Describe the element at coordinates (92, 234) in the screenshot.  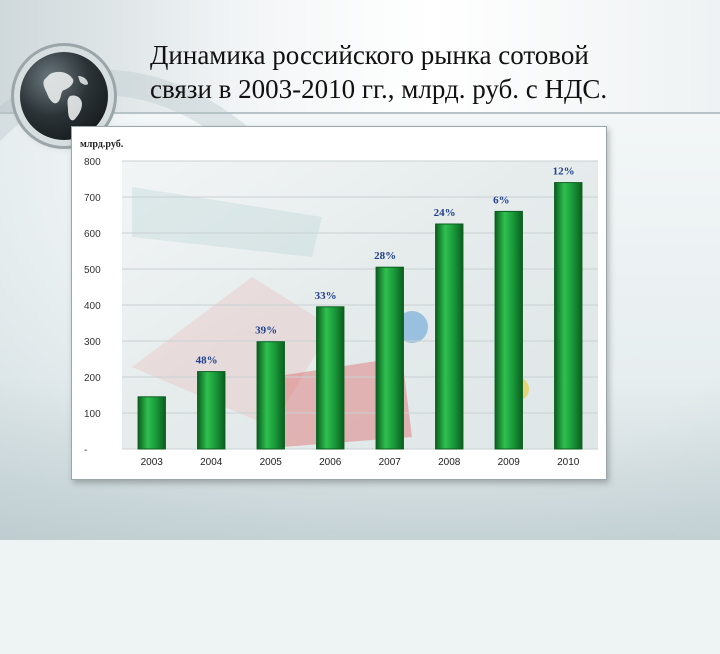
I see `y-tick-label: 600` at that location.